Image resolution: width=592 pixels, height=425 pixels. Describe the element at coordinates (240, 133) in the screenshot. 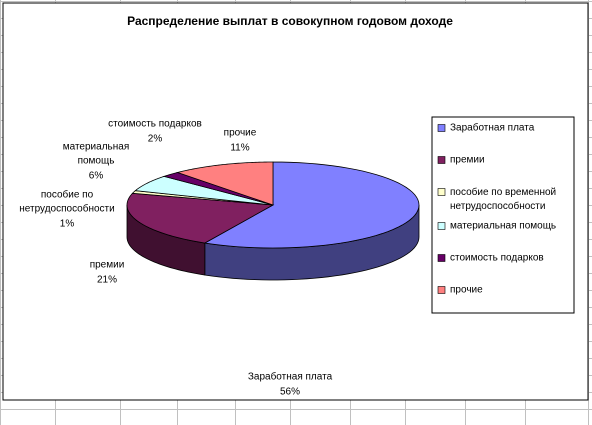

I see `data-label-name: прочие` at that location.